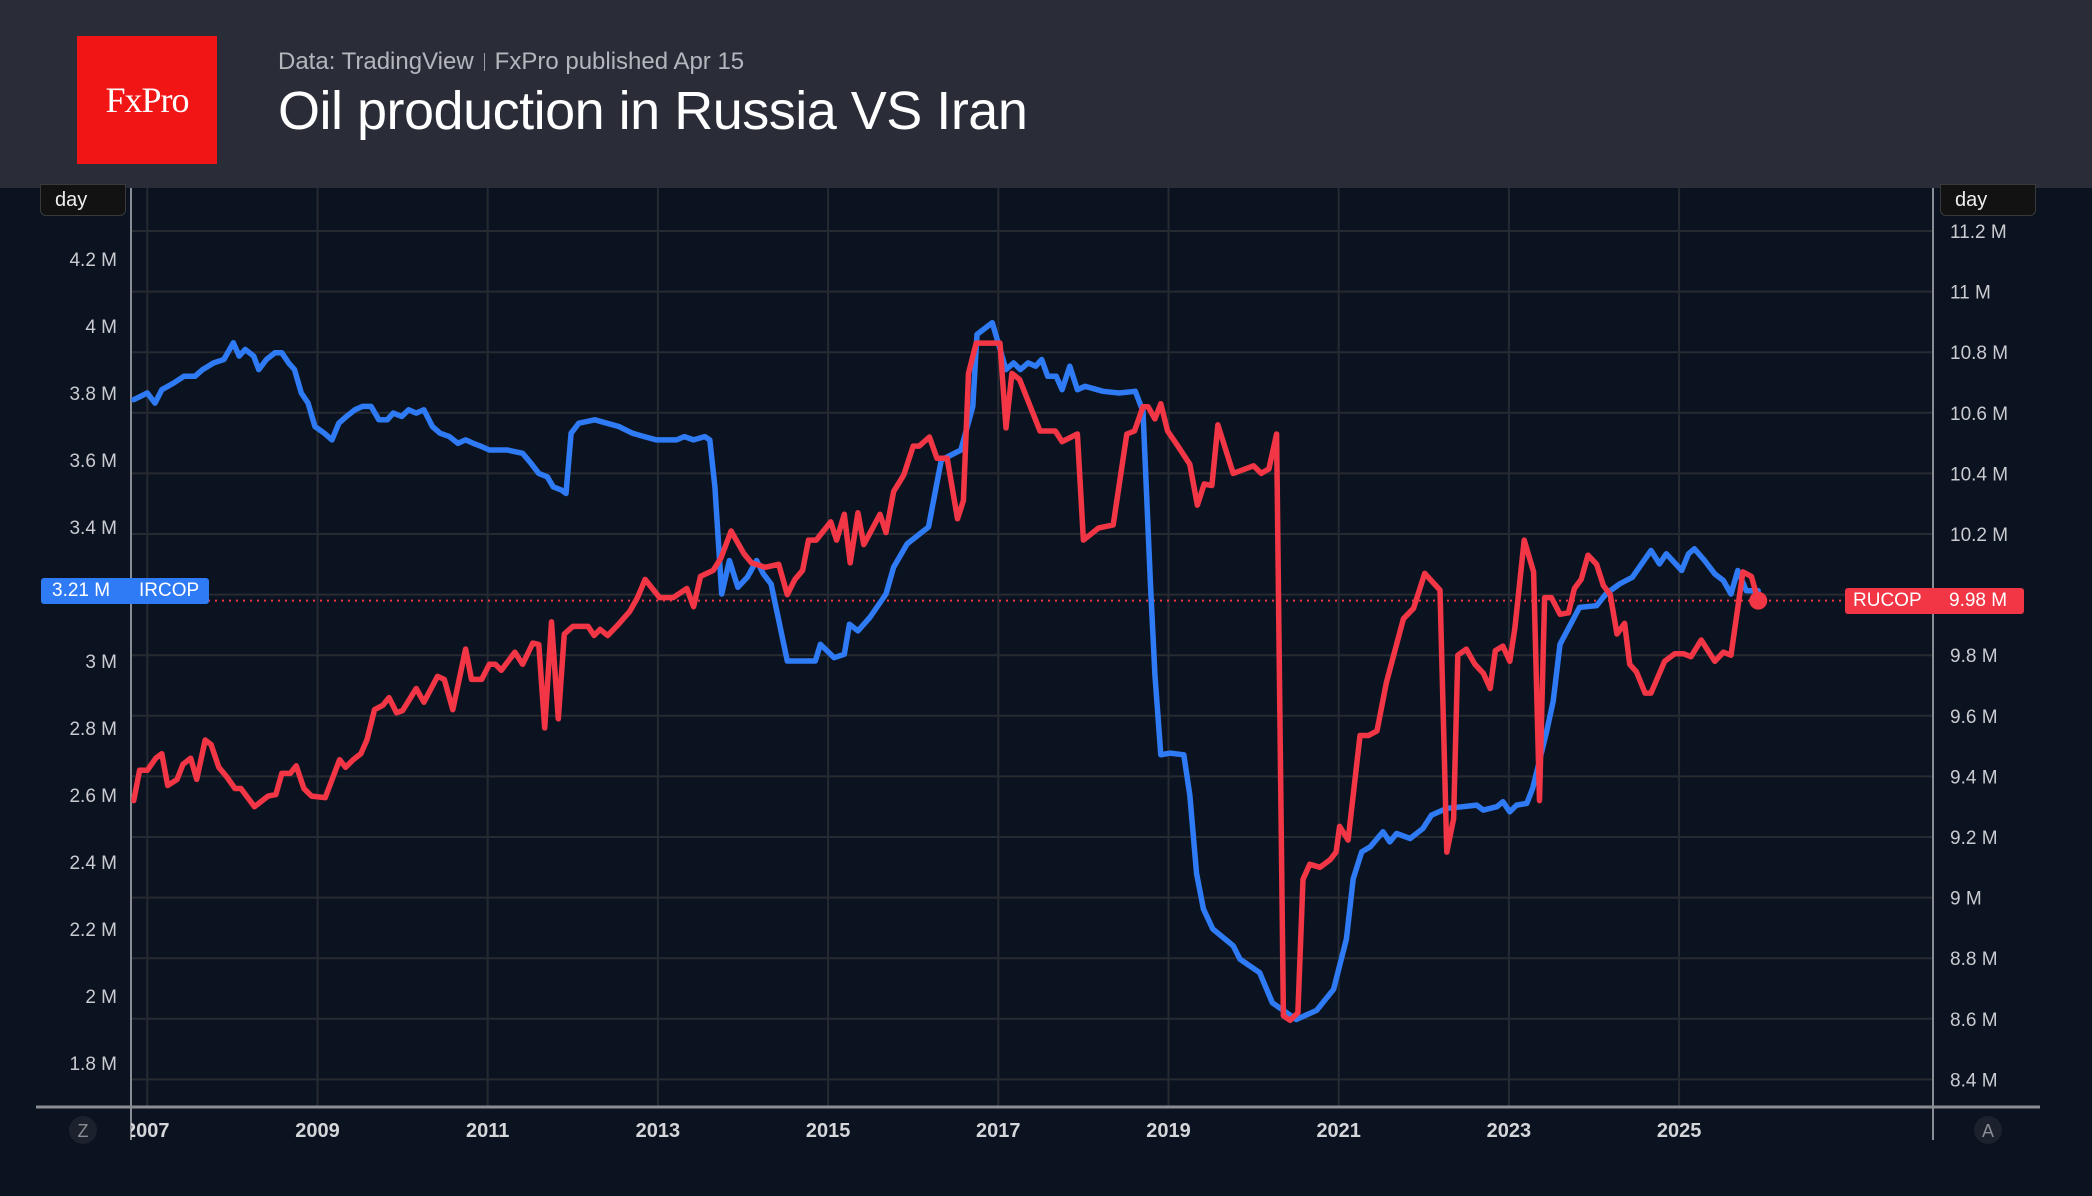 Image resolution: width=2092 pixels, height=1196 pixels. I want to click on right-tick-label: 8.8 M, so click(1974, 959).